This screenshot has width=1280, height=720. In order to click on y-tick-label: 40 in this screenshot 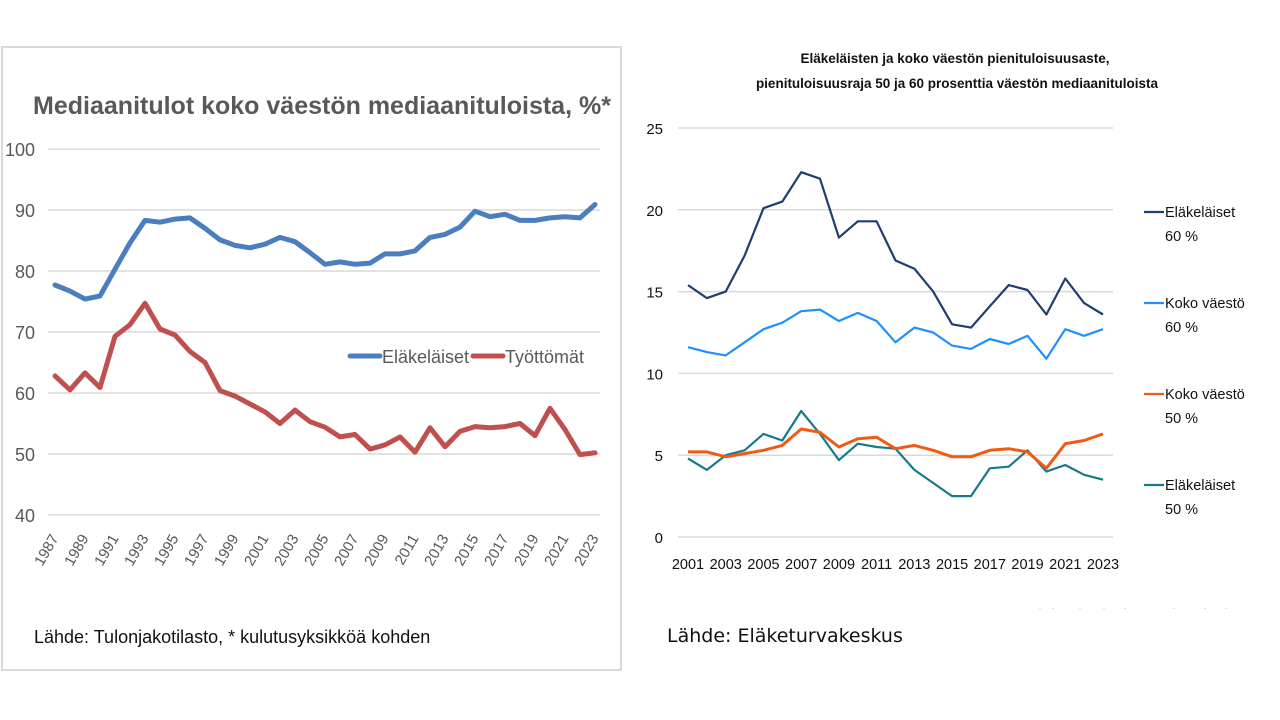, I will do `click(25, 516)`.